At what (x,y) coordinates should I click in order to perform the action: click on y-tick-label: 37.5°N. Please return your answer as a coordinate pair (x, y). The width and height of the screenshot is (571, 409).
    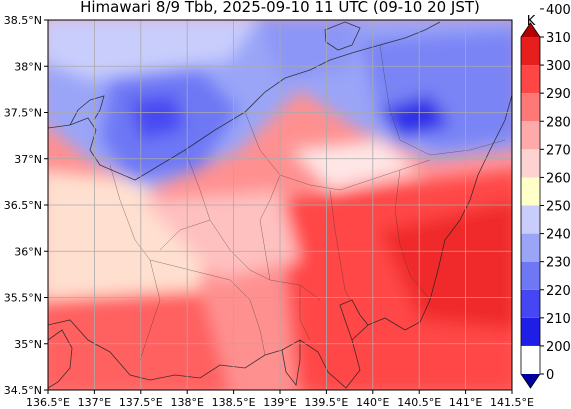
    Looking at the image, I should click on (23, 113).